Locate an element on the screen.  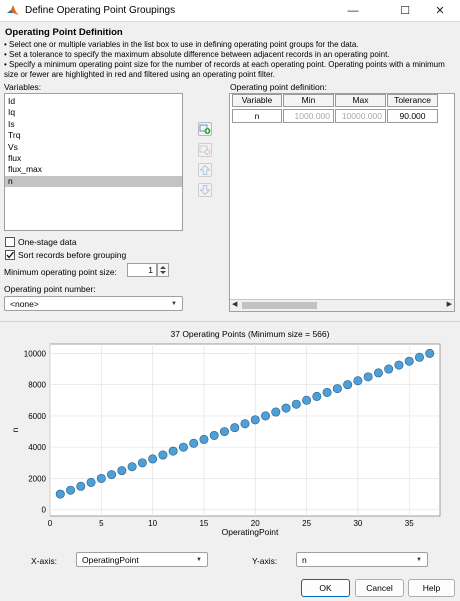
cell-tolerance: 90.000 is located at coordinates (412, 116).